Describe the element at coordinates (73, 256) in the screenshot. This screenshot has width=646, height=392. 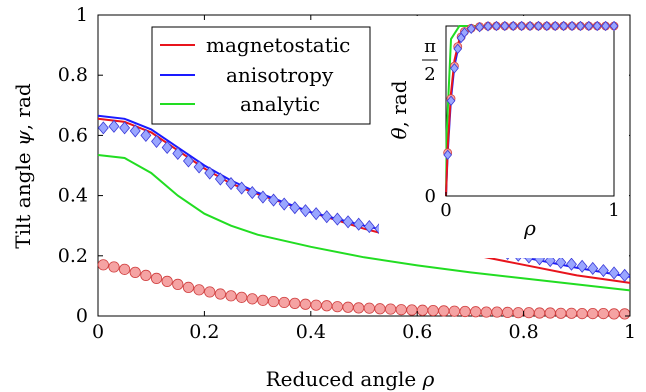
I see `y-tick-label: 0.2` at that location.